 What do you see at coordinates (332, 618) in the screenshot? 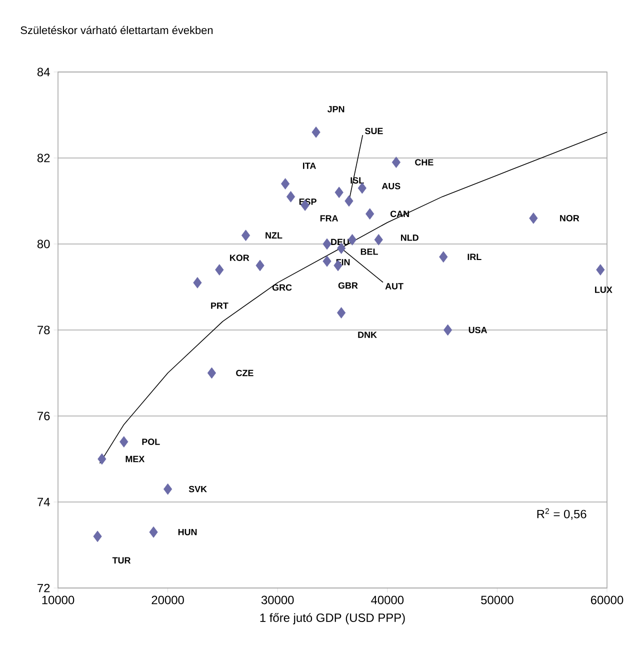
I see `x-axis-title: 1 főre jutó GDP (USD PPP)` at bounding box center [332, 618].